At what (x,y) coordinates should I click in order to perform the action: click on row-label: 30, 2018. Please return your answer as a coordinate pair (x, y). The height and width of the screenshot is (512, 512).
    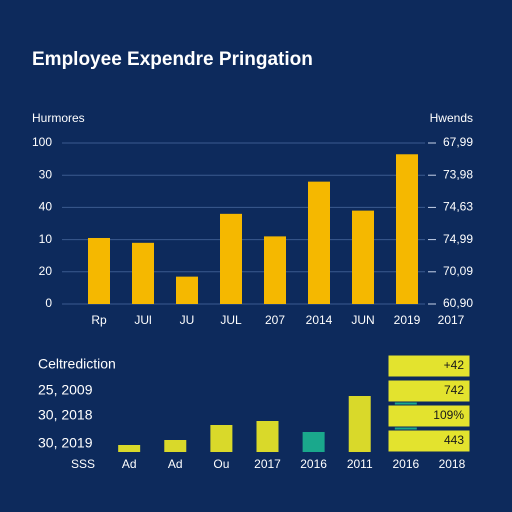
    Looking at the image, I should click on (65, 415).